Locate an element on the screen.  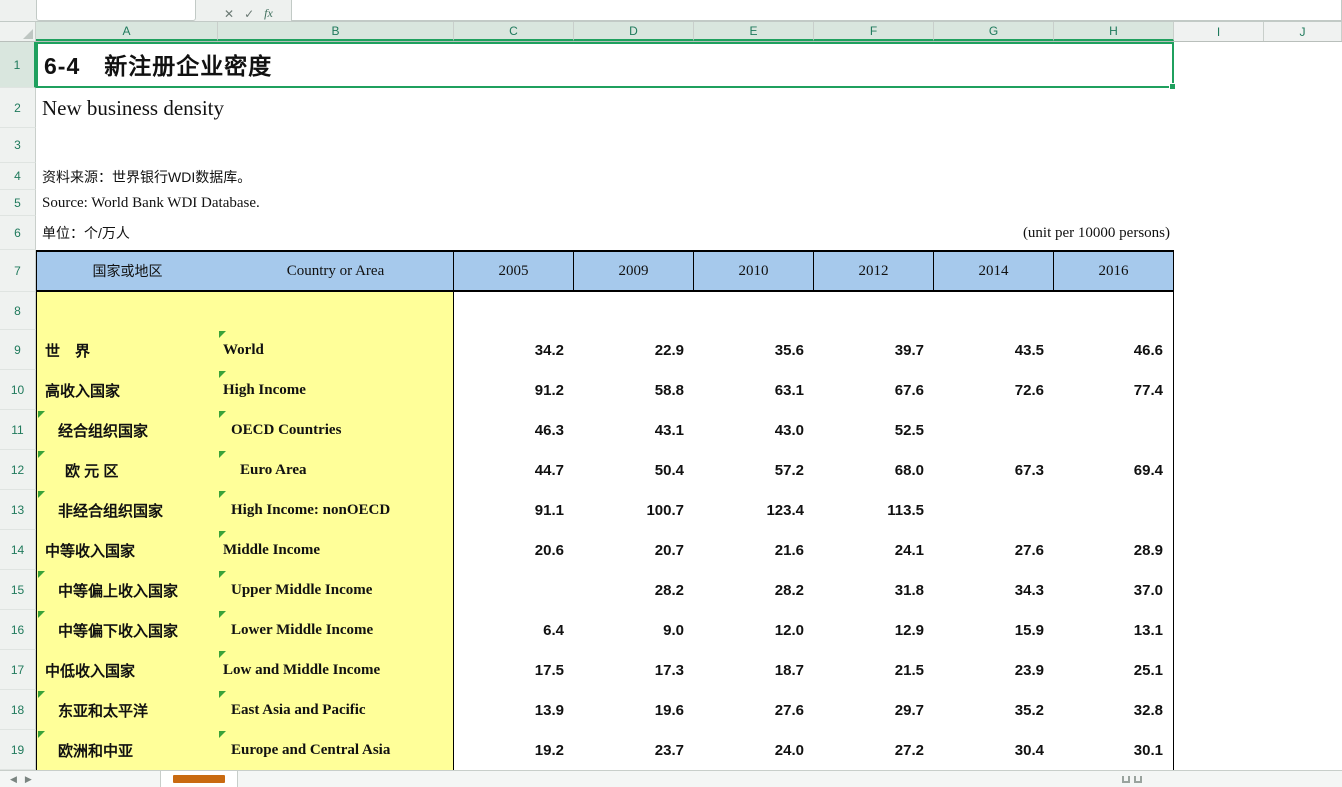
cell-value-2009: 28.2 is located at coordinates (669, 590).